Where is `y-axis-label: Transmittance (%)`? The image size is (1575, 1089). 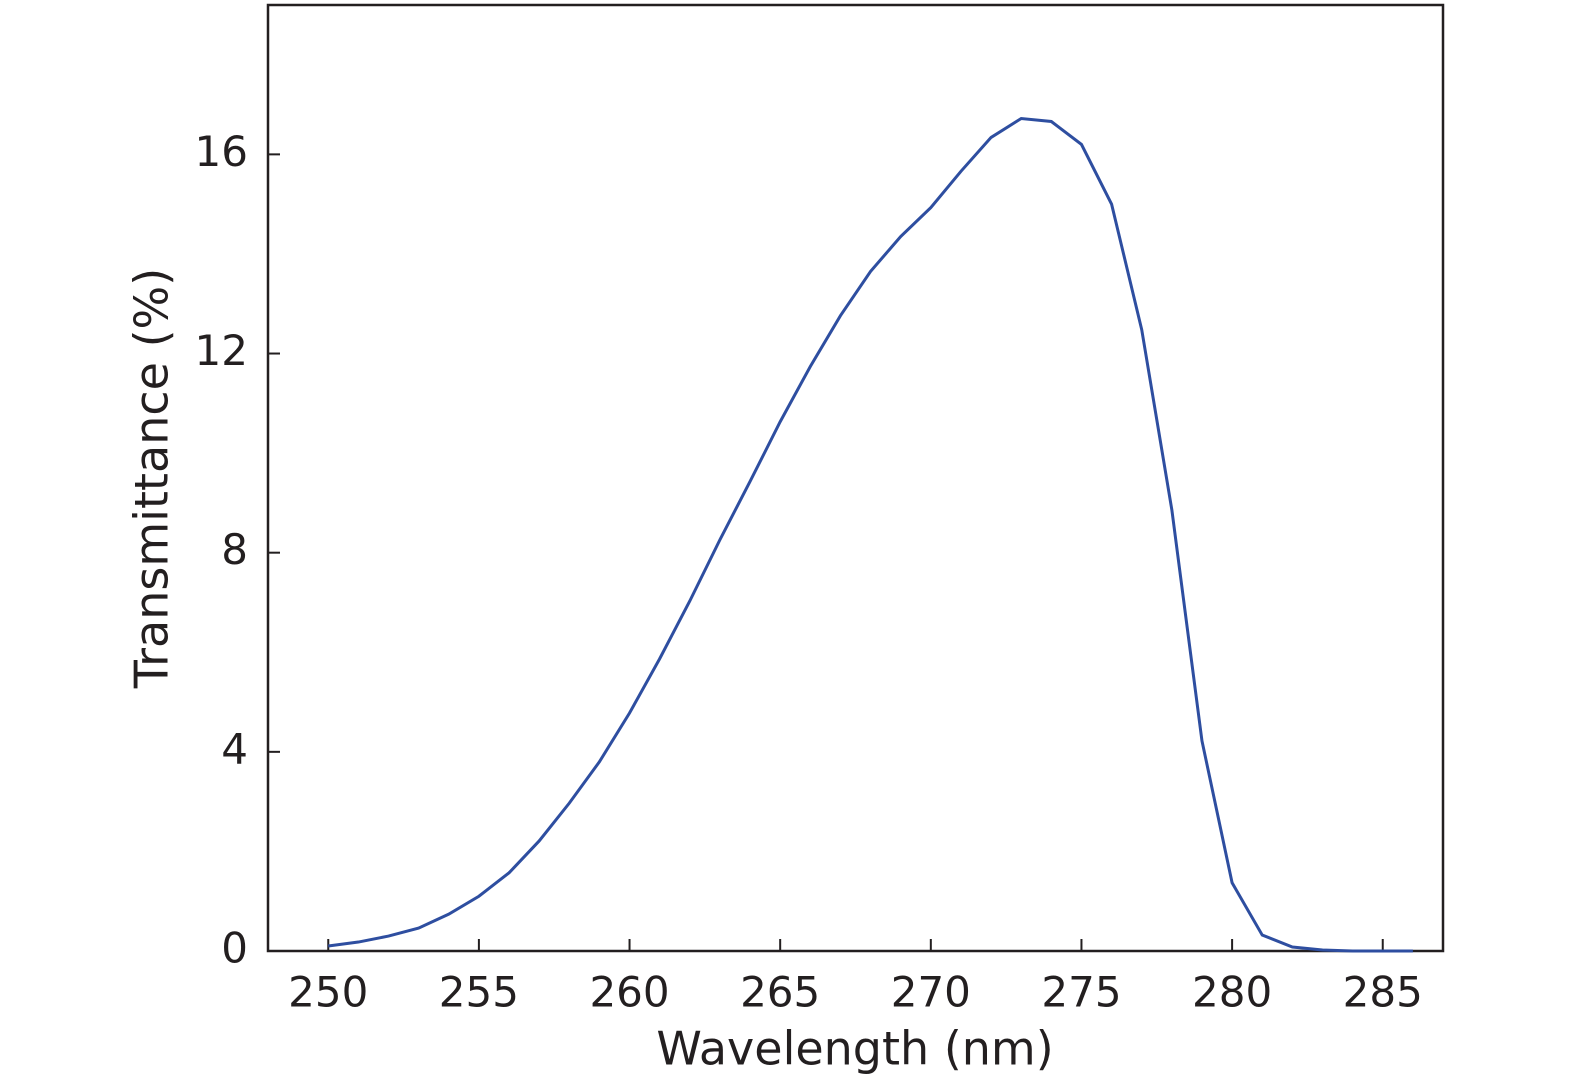 y-axis-label: Transmittance (%) is located at coordinates (152, 478).